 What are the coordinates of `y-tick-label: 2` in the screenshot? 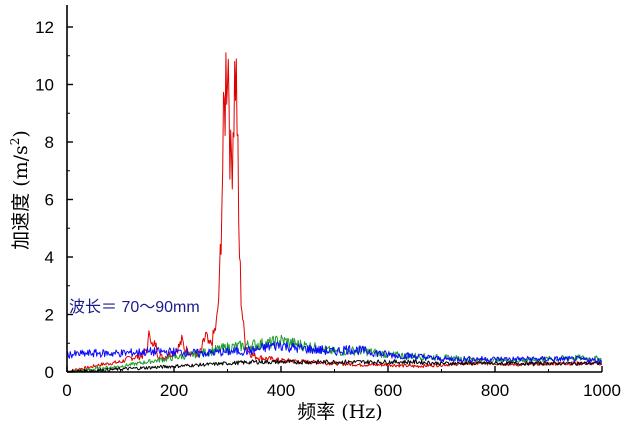 It's located at (49, 315).